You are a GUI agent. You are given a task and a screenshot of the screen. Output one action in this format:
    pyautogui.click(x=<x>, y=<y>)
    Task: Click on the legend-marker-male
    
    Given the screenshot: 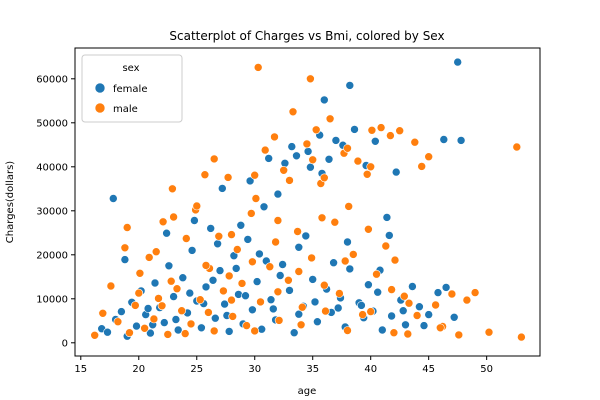 What is the action you would take?
    pyautogui.click(x=100, y=108)
    